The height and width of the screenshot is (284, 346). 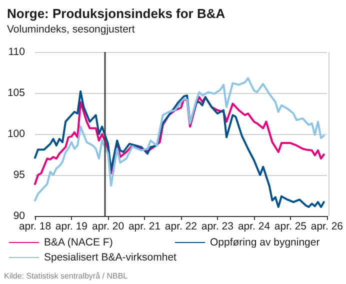 I want to click on y-tick-label: 105, so click(x=16, y=93).